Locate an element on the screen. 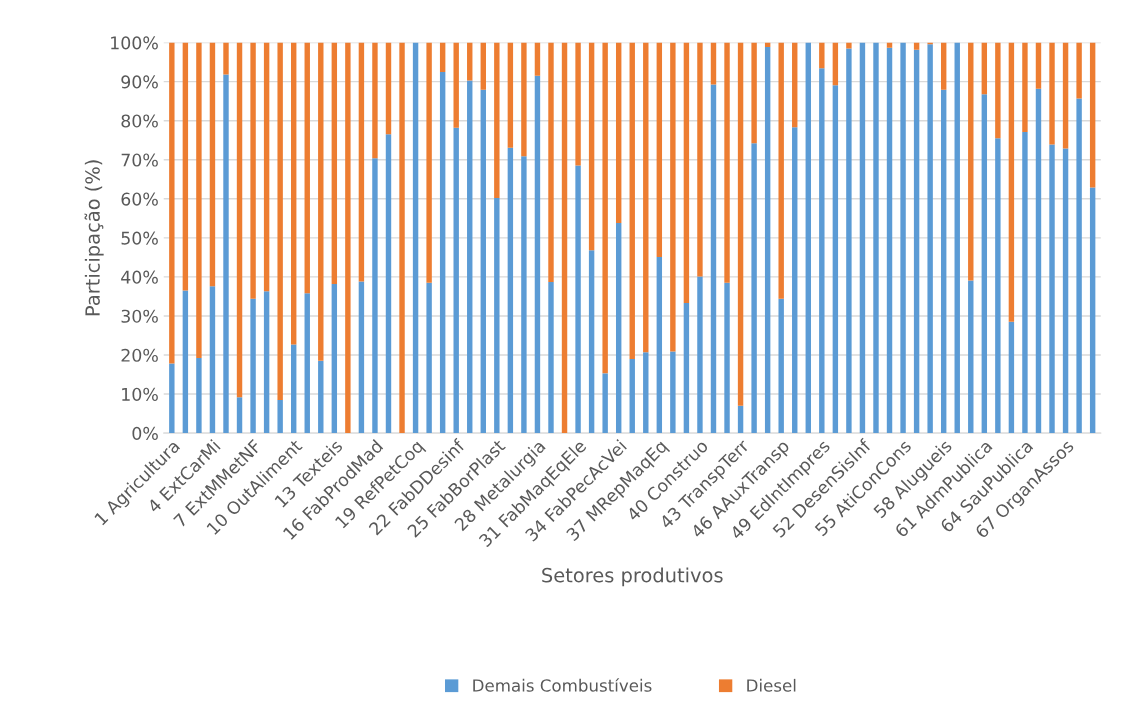  y-tick-label: 40% is located at coordinates (139, 277).